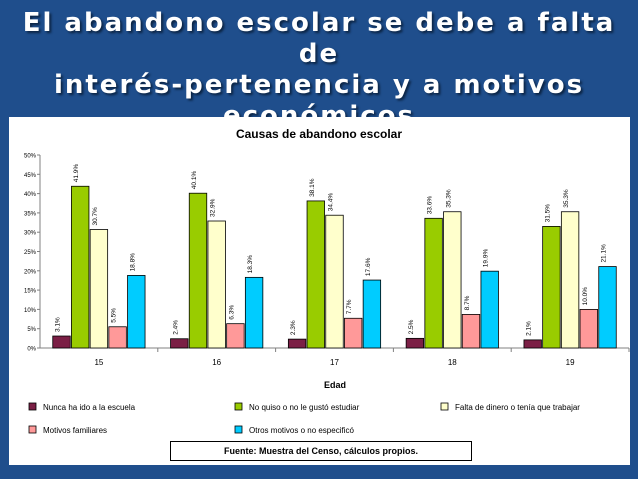 The image size is (638, 479). I want to click on data-label: 18.3%, so click(250, 264).